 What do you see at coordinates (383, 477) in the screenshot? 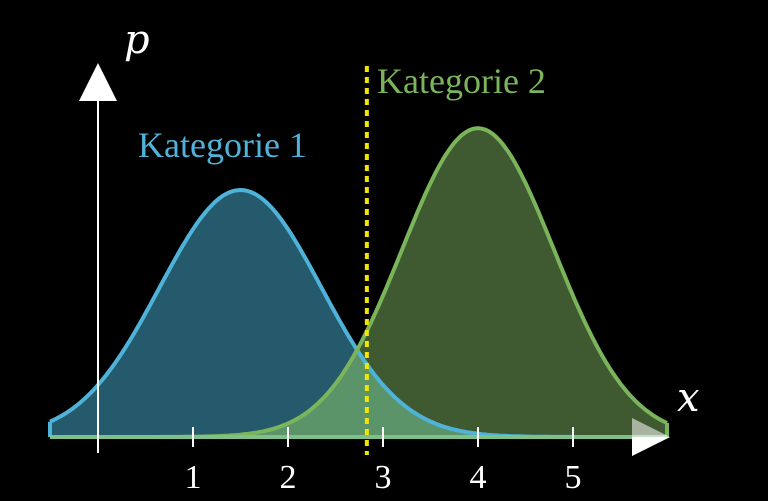
I see `x-tick-label: 3` at bounding box center [383, 477].